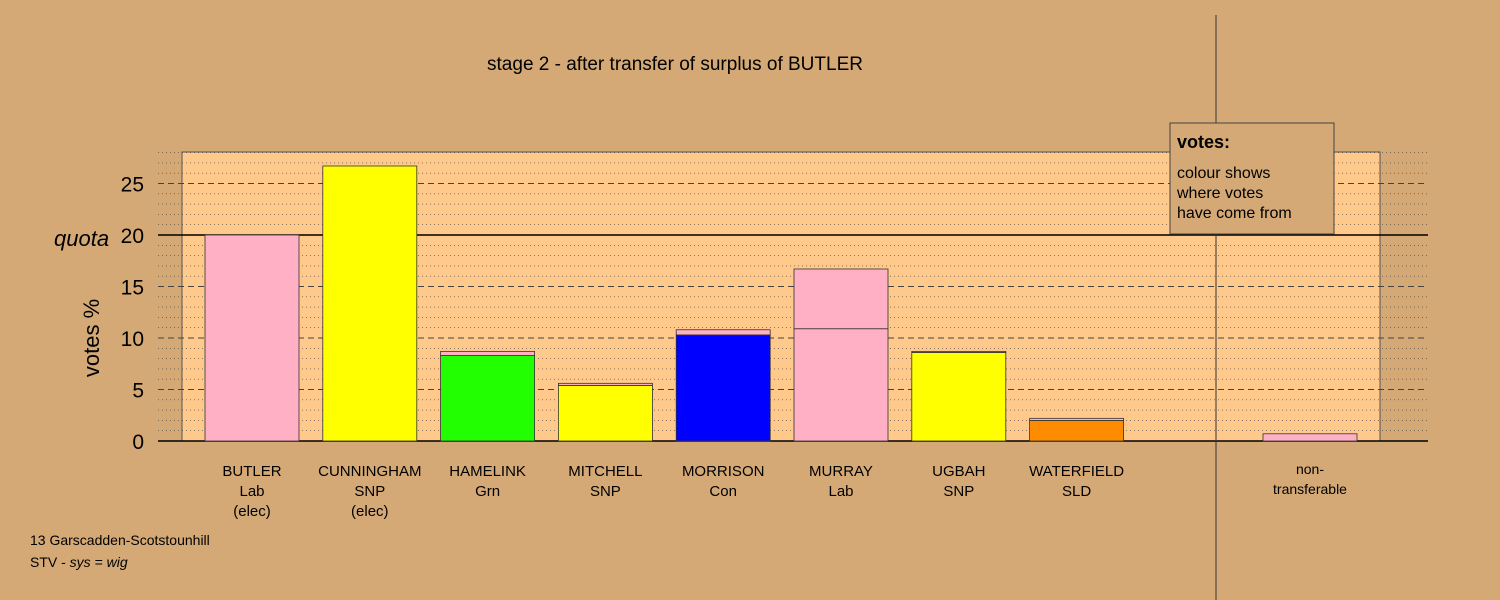 The height and width of the screenshot is (600, 1500). What do you see at coordinates (1203, 142) in the screenshot?
I see `legend-title: votes:` at bounding box center [1203, 142].